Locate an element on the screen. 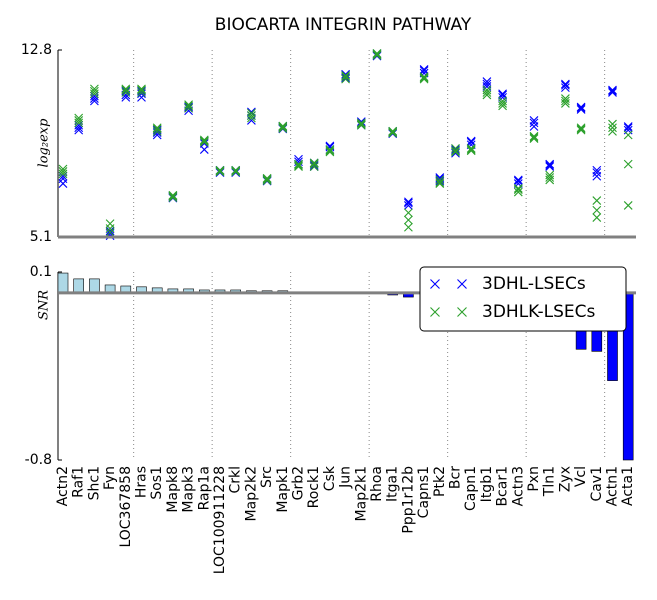  x-tick-label: Crkl is located at coordinates (236, 480).